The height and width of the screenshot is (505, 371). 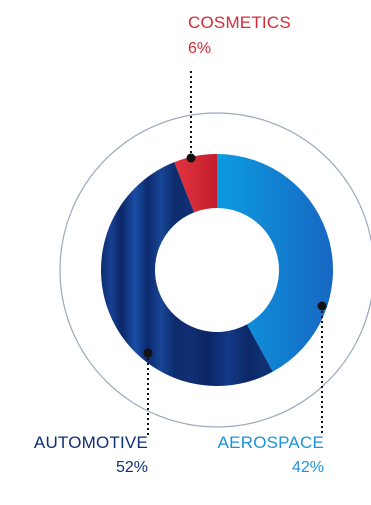 What do you see at coordinates (199, 48) in the screenshot?
I see `value-cosmetics: 6%` at bounding box center [199, 48].